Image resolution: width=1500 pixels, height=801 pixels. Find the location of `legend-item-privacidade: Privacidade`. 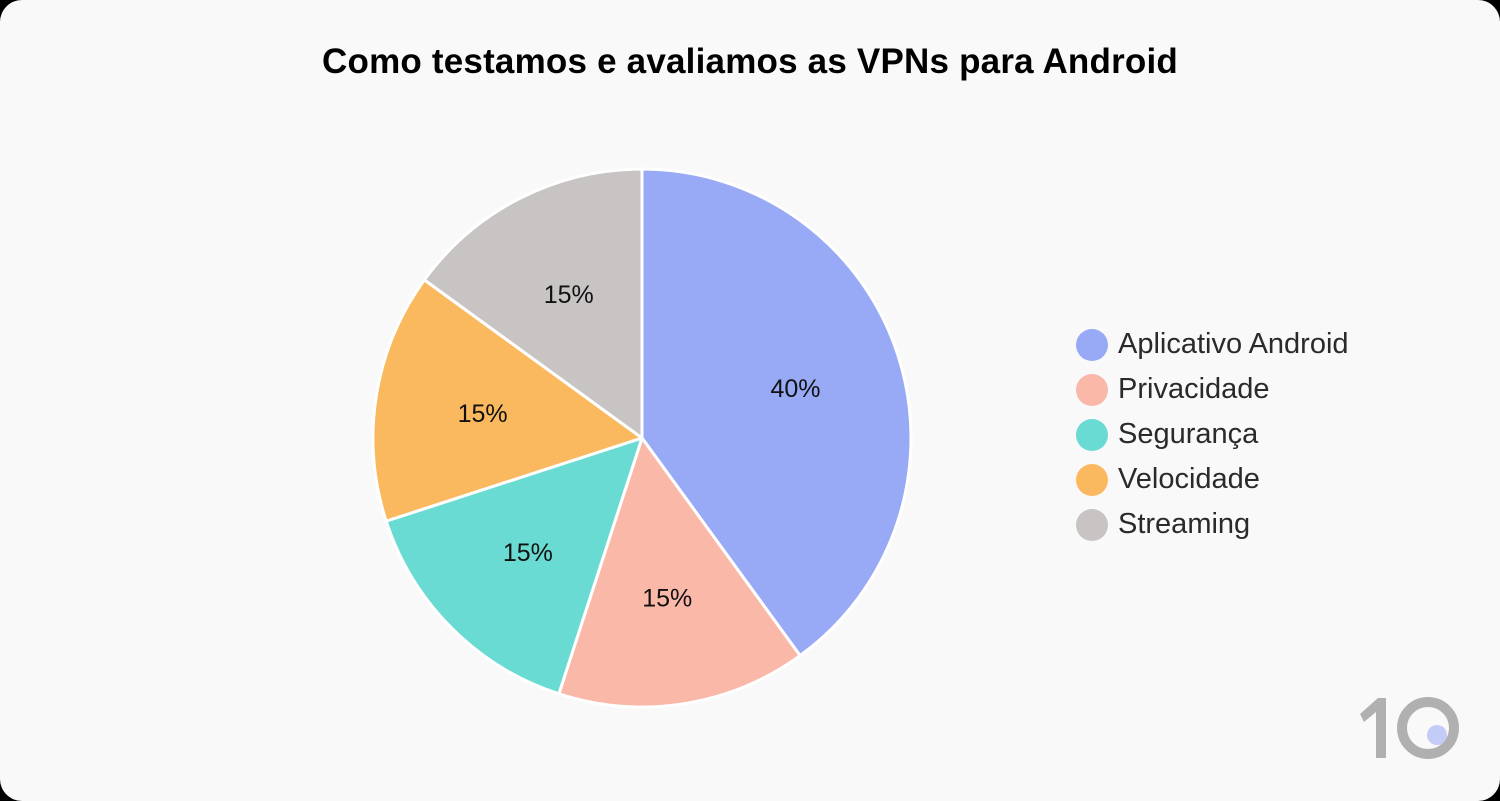

legend-item-privacidade: Privacidade is located at coordinates (1212, 389).